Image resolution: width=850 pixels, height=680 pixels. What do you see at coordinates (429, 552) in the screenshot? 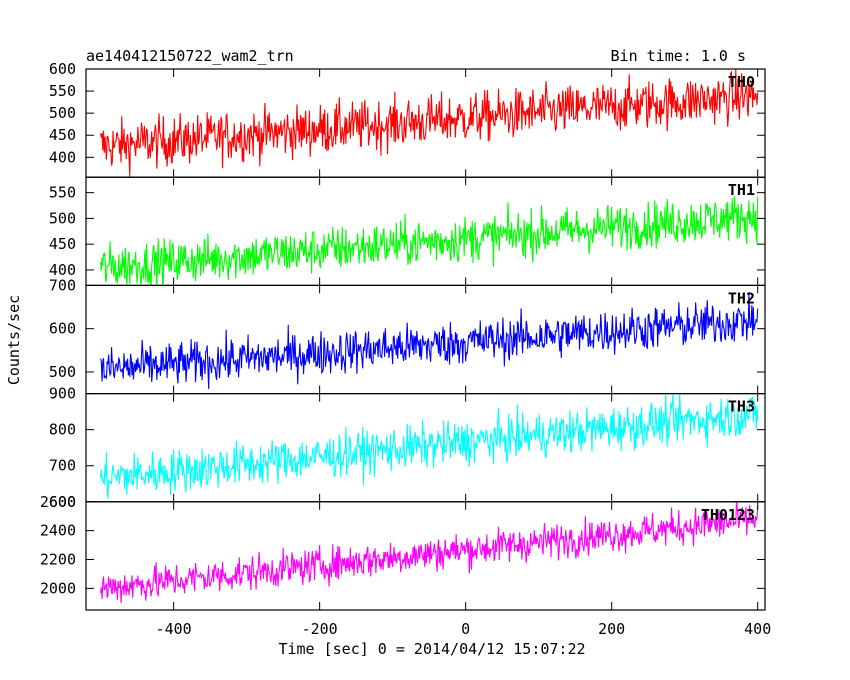
I see `series-th0123` at bounding box center [429, 552].